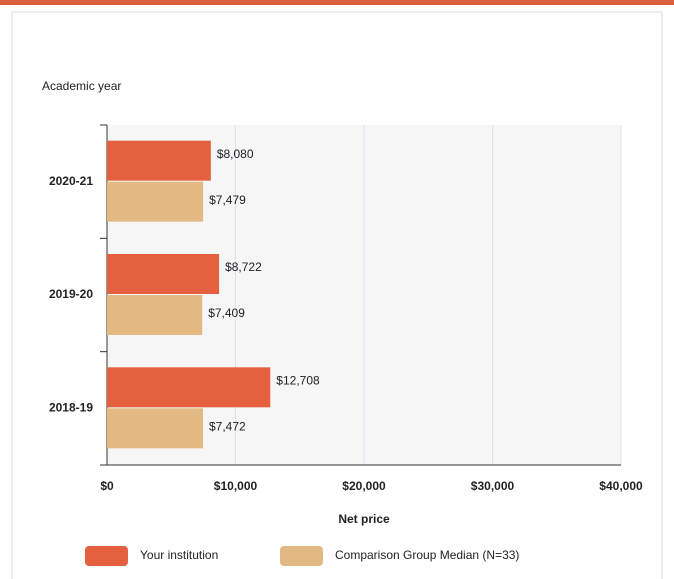 The image size is (674, 579). I want to click on x-tick-label: $20,000, so click(364, 486).